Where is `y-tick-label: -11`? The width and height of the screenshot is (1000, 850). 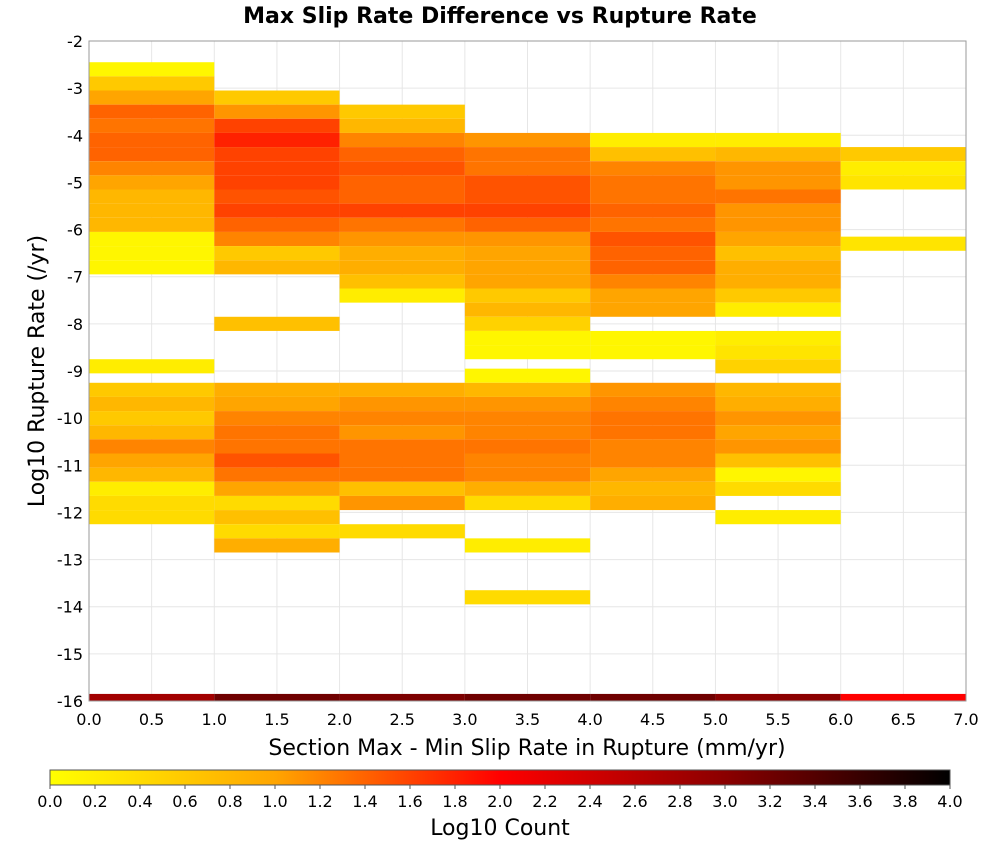
y-tick-label: -11 is located at coordinates (70, 465).